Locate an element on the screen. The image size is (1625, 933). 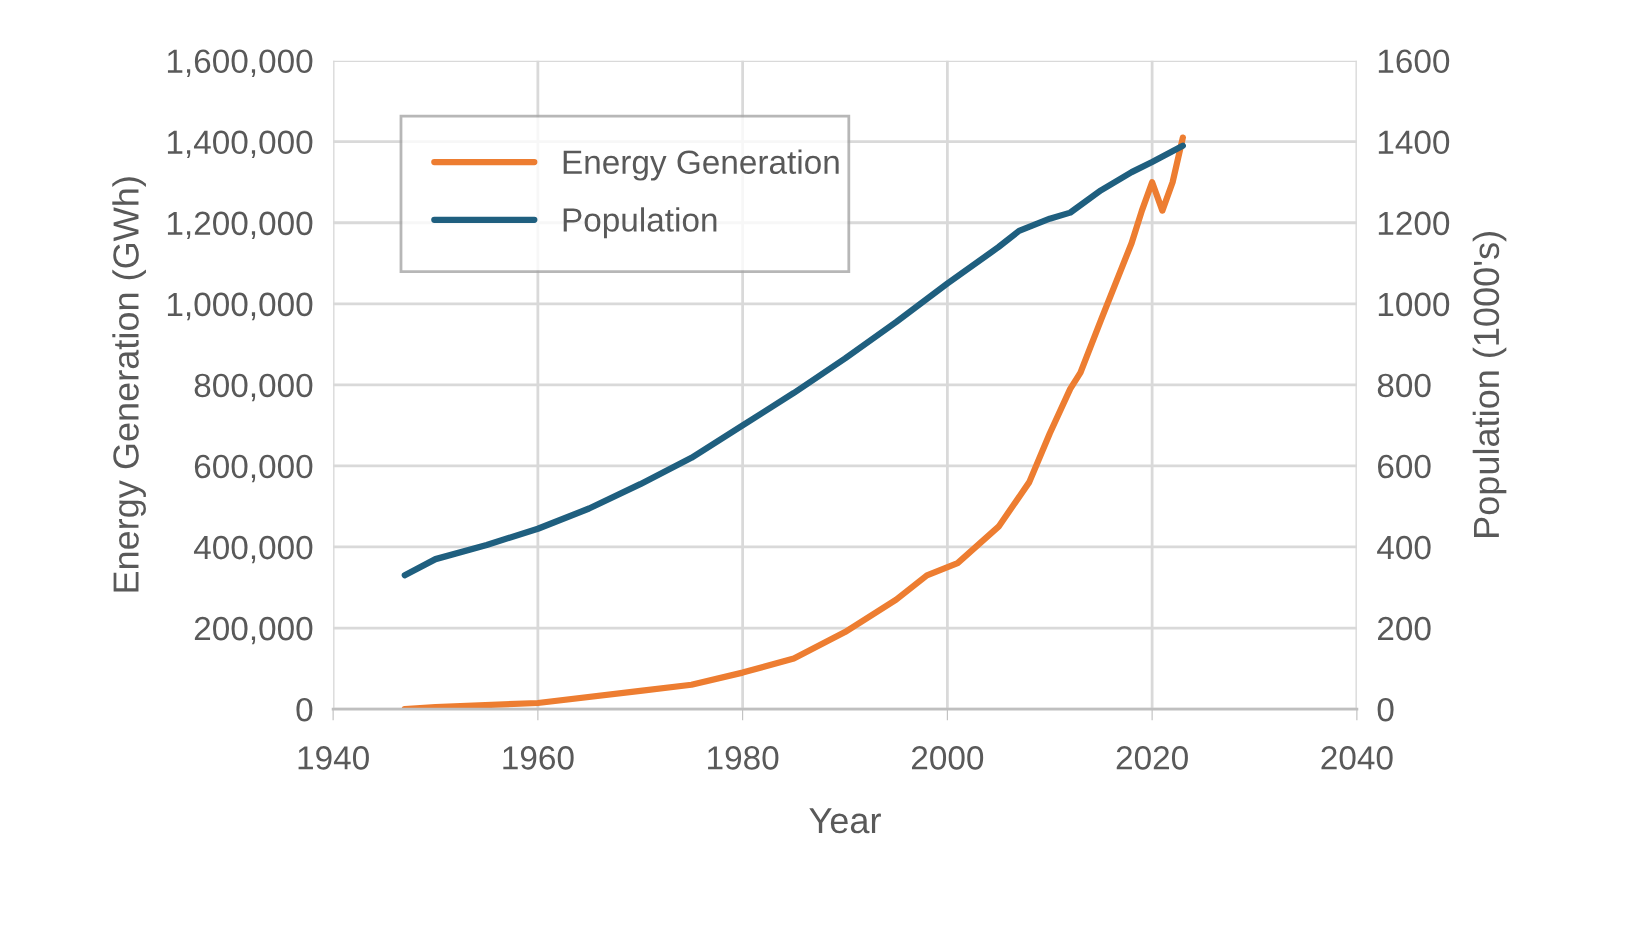
legend-label: Population is located at coordinates (640, 223).